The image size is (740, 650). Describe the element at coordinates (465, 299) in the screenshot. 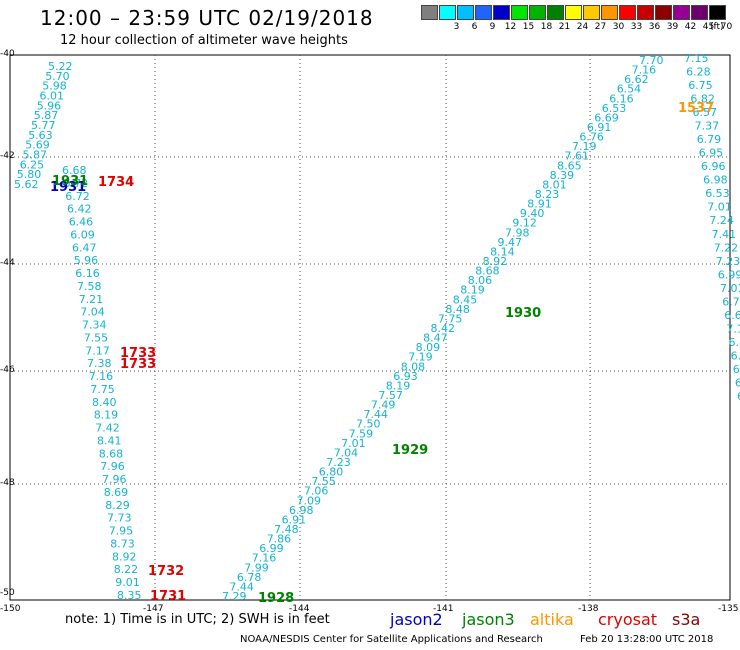

I see `wave-height-value: 8.45` at that location.